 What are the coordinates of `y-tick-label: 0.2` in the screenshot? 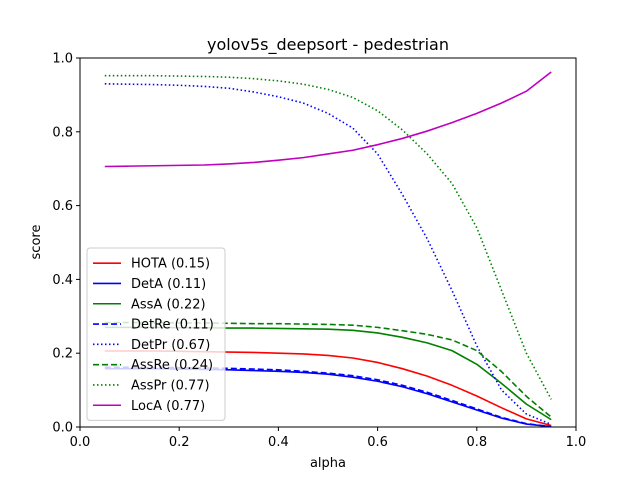 It's located at (62, 354).